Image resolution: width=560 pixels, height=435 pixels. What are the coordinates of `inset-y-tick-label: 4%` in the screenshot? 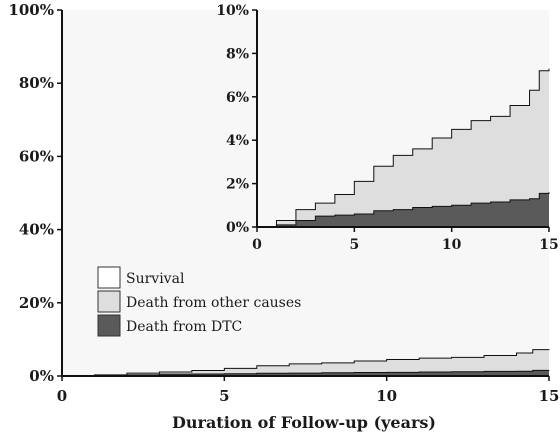 It's located at (237, 141).